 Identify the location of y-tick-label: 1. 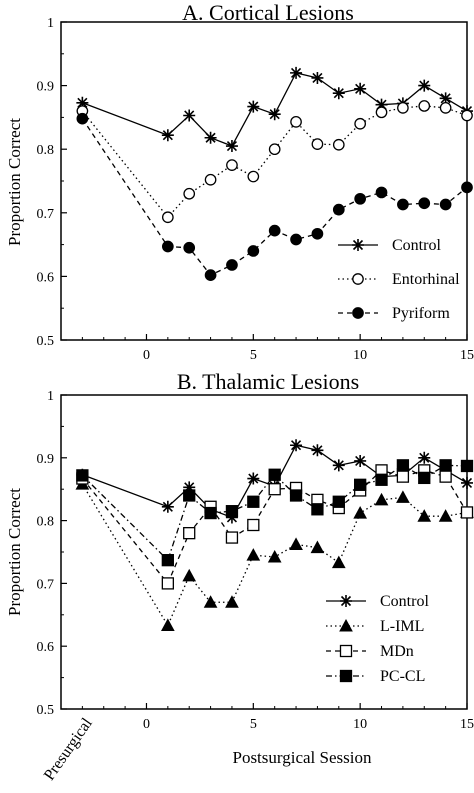
(50, 396).